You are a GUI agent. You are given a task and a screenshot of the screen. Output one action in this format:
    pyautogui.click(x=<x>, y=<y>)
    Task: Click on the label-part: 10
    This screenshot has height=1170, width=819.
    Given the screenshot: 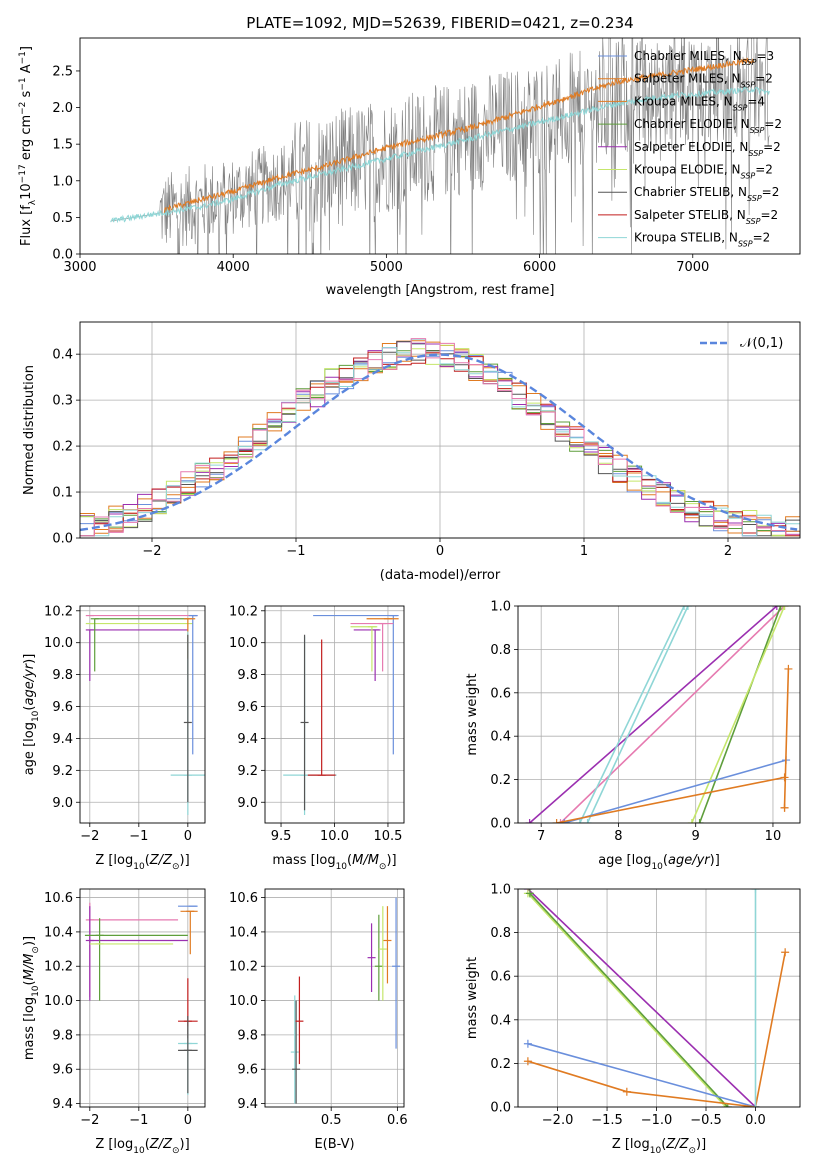 What is the action you would take?
    pyautogui.click(x=36, y=716)
    